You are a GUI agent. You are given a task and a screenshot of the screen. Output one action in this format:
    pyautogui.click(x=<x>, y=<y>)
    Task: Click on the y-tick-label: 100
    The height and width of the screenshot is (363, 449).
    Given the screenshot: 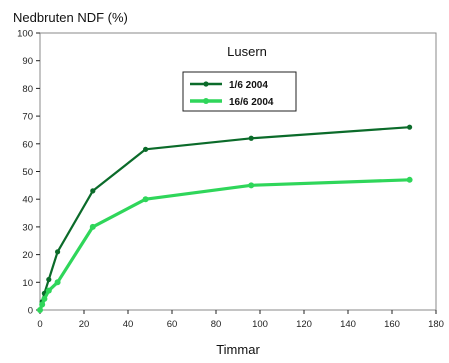 What is the action you would take?
    pyautogui.click(x=25, y=34)
    